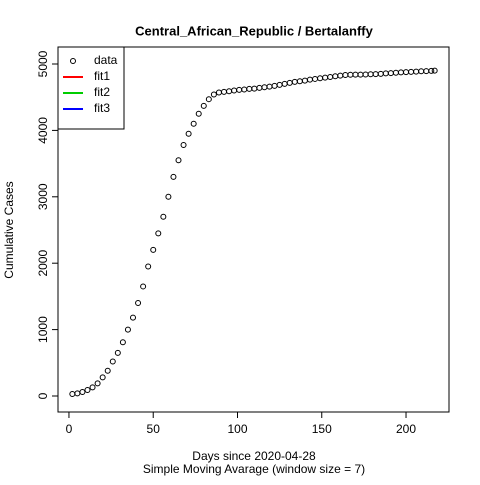 This screenshot has width=480, height=485. What do you see at coordinates (43, 395) in the screenshot?
I see `y-tick-label: 0` at bounding box center [43, 395].